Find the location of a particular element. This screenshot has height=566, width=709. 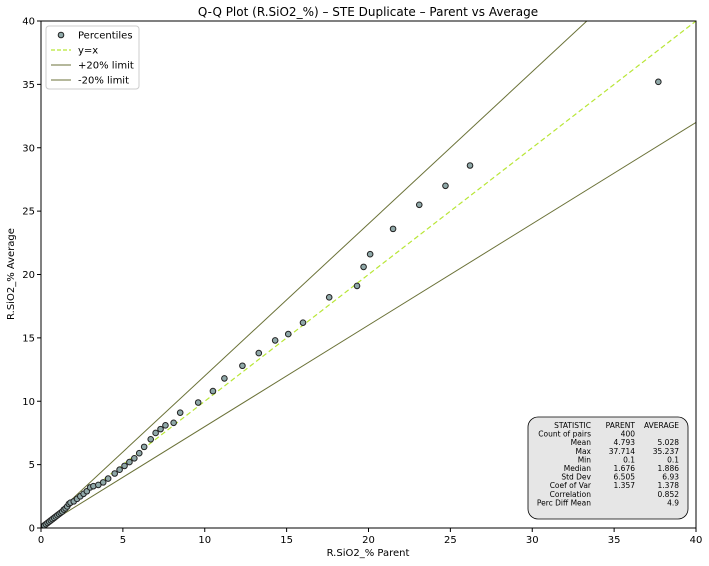

x-tick-label: 20 is located at coordinates (368, 540).